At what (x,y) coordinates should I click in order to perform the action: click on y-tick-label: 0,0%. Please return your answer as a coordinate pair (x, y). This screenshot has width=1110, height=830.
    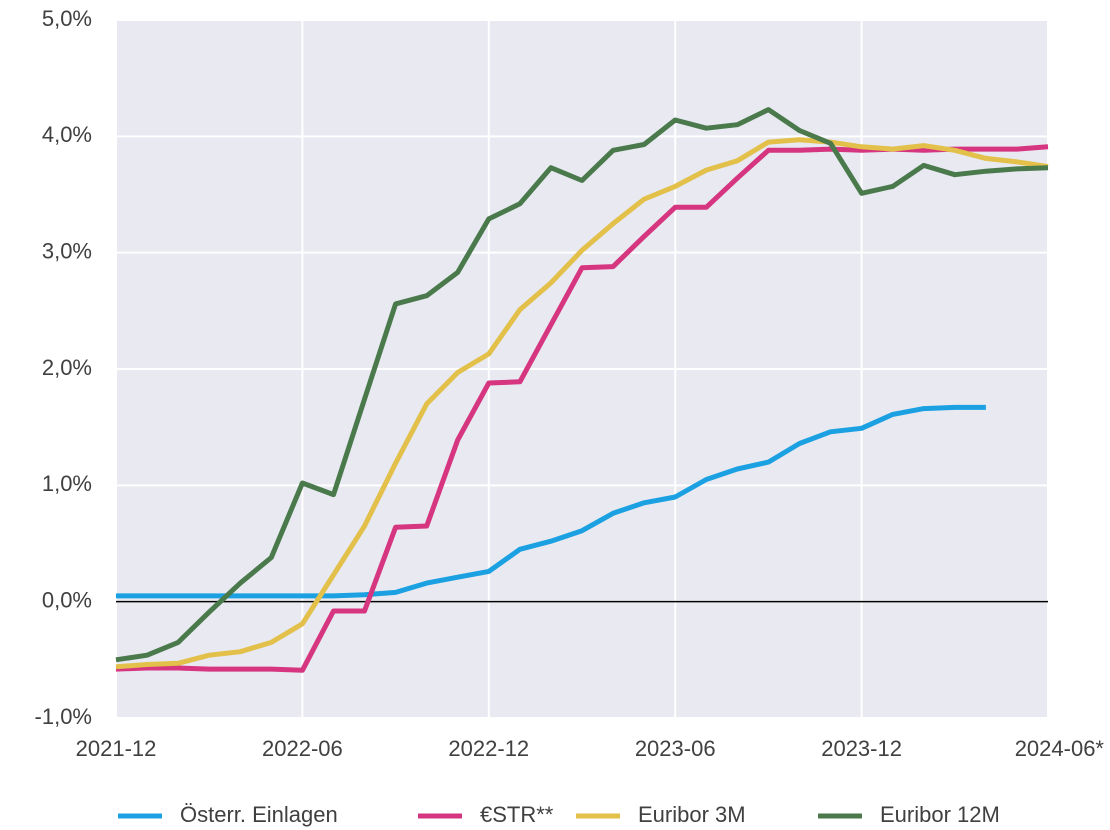
    Looking at the image, I should click on (67, 599).